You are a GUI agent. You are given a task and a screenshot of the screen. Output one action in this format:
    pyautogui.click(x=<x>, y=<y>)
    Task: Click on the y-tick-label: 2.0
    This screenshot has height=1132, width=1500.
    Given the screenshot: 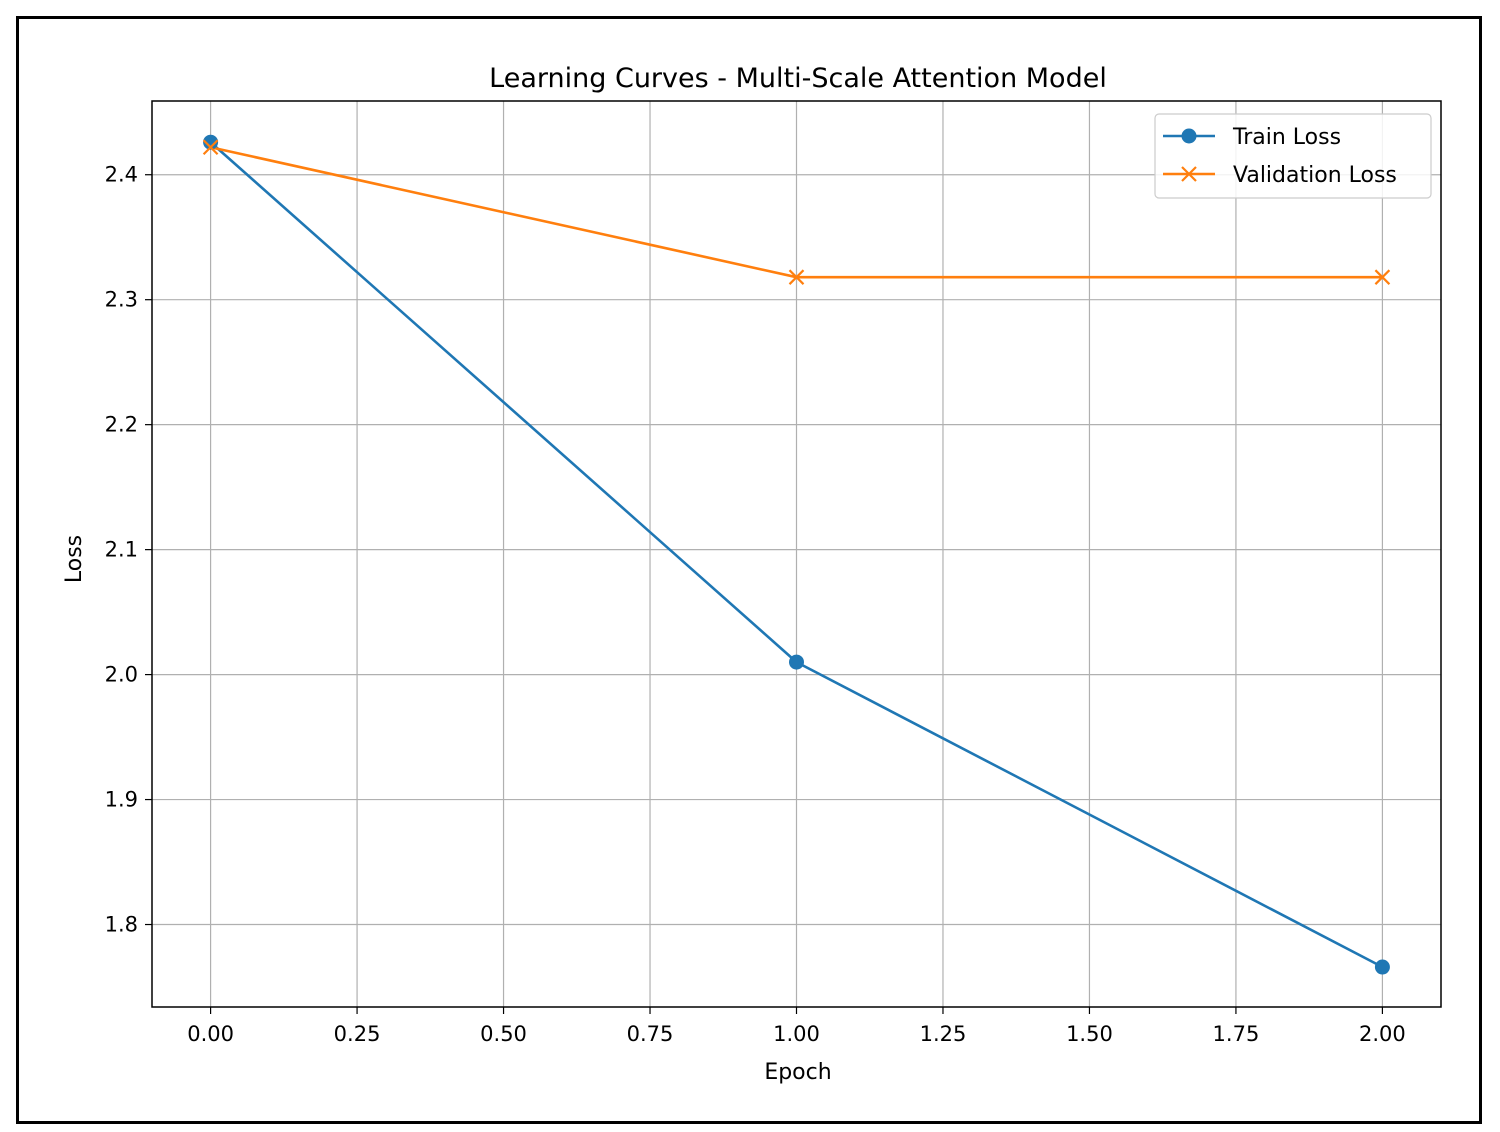 What is the action you would take?
    pyautogui.click(x=121, y=675)
    